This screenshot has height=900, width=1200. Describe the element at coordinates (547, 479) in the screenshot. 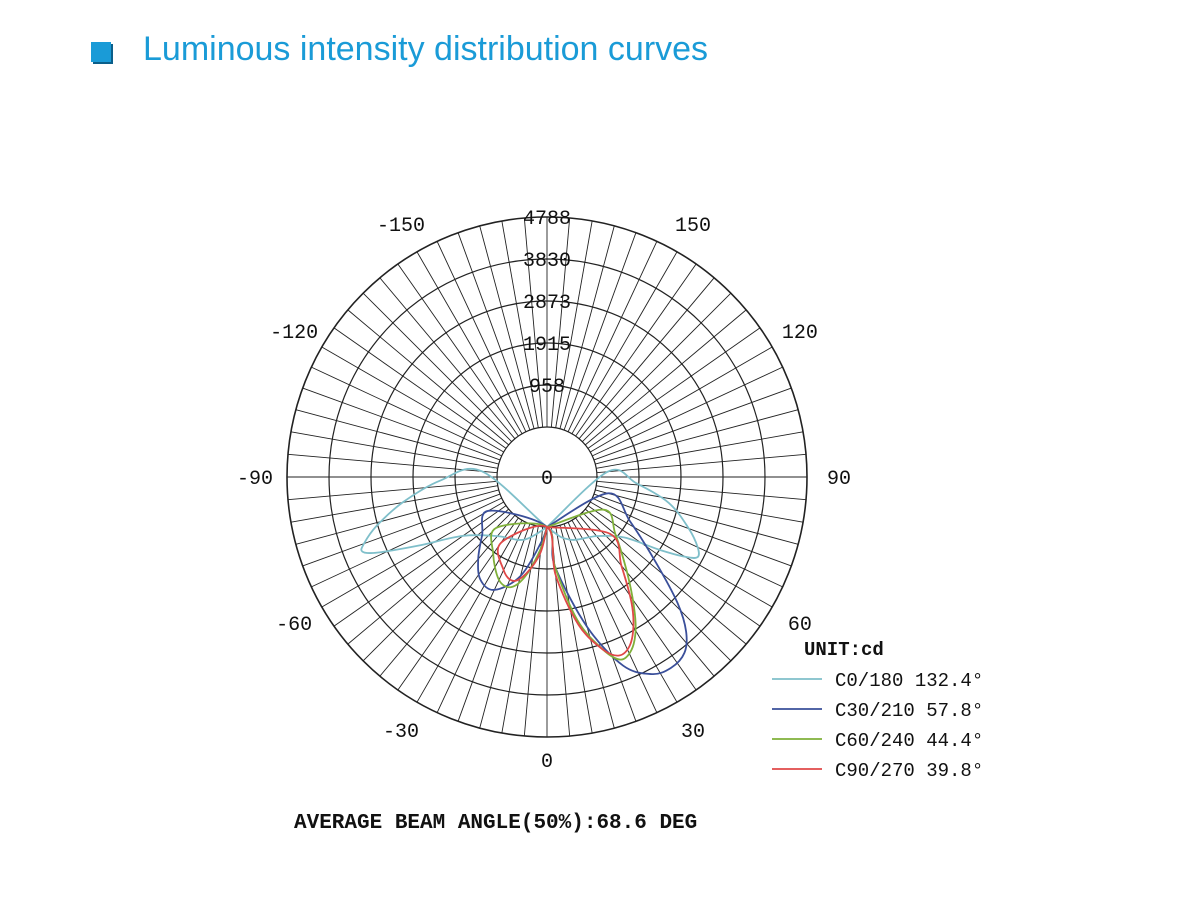

I see `radial-tick-label: 0` at that location.